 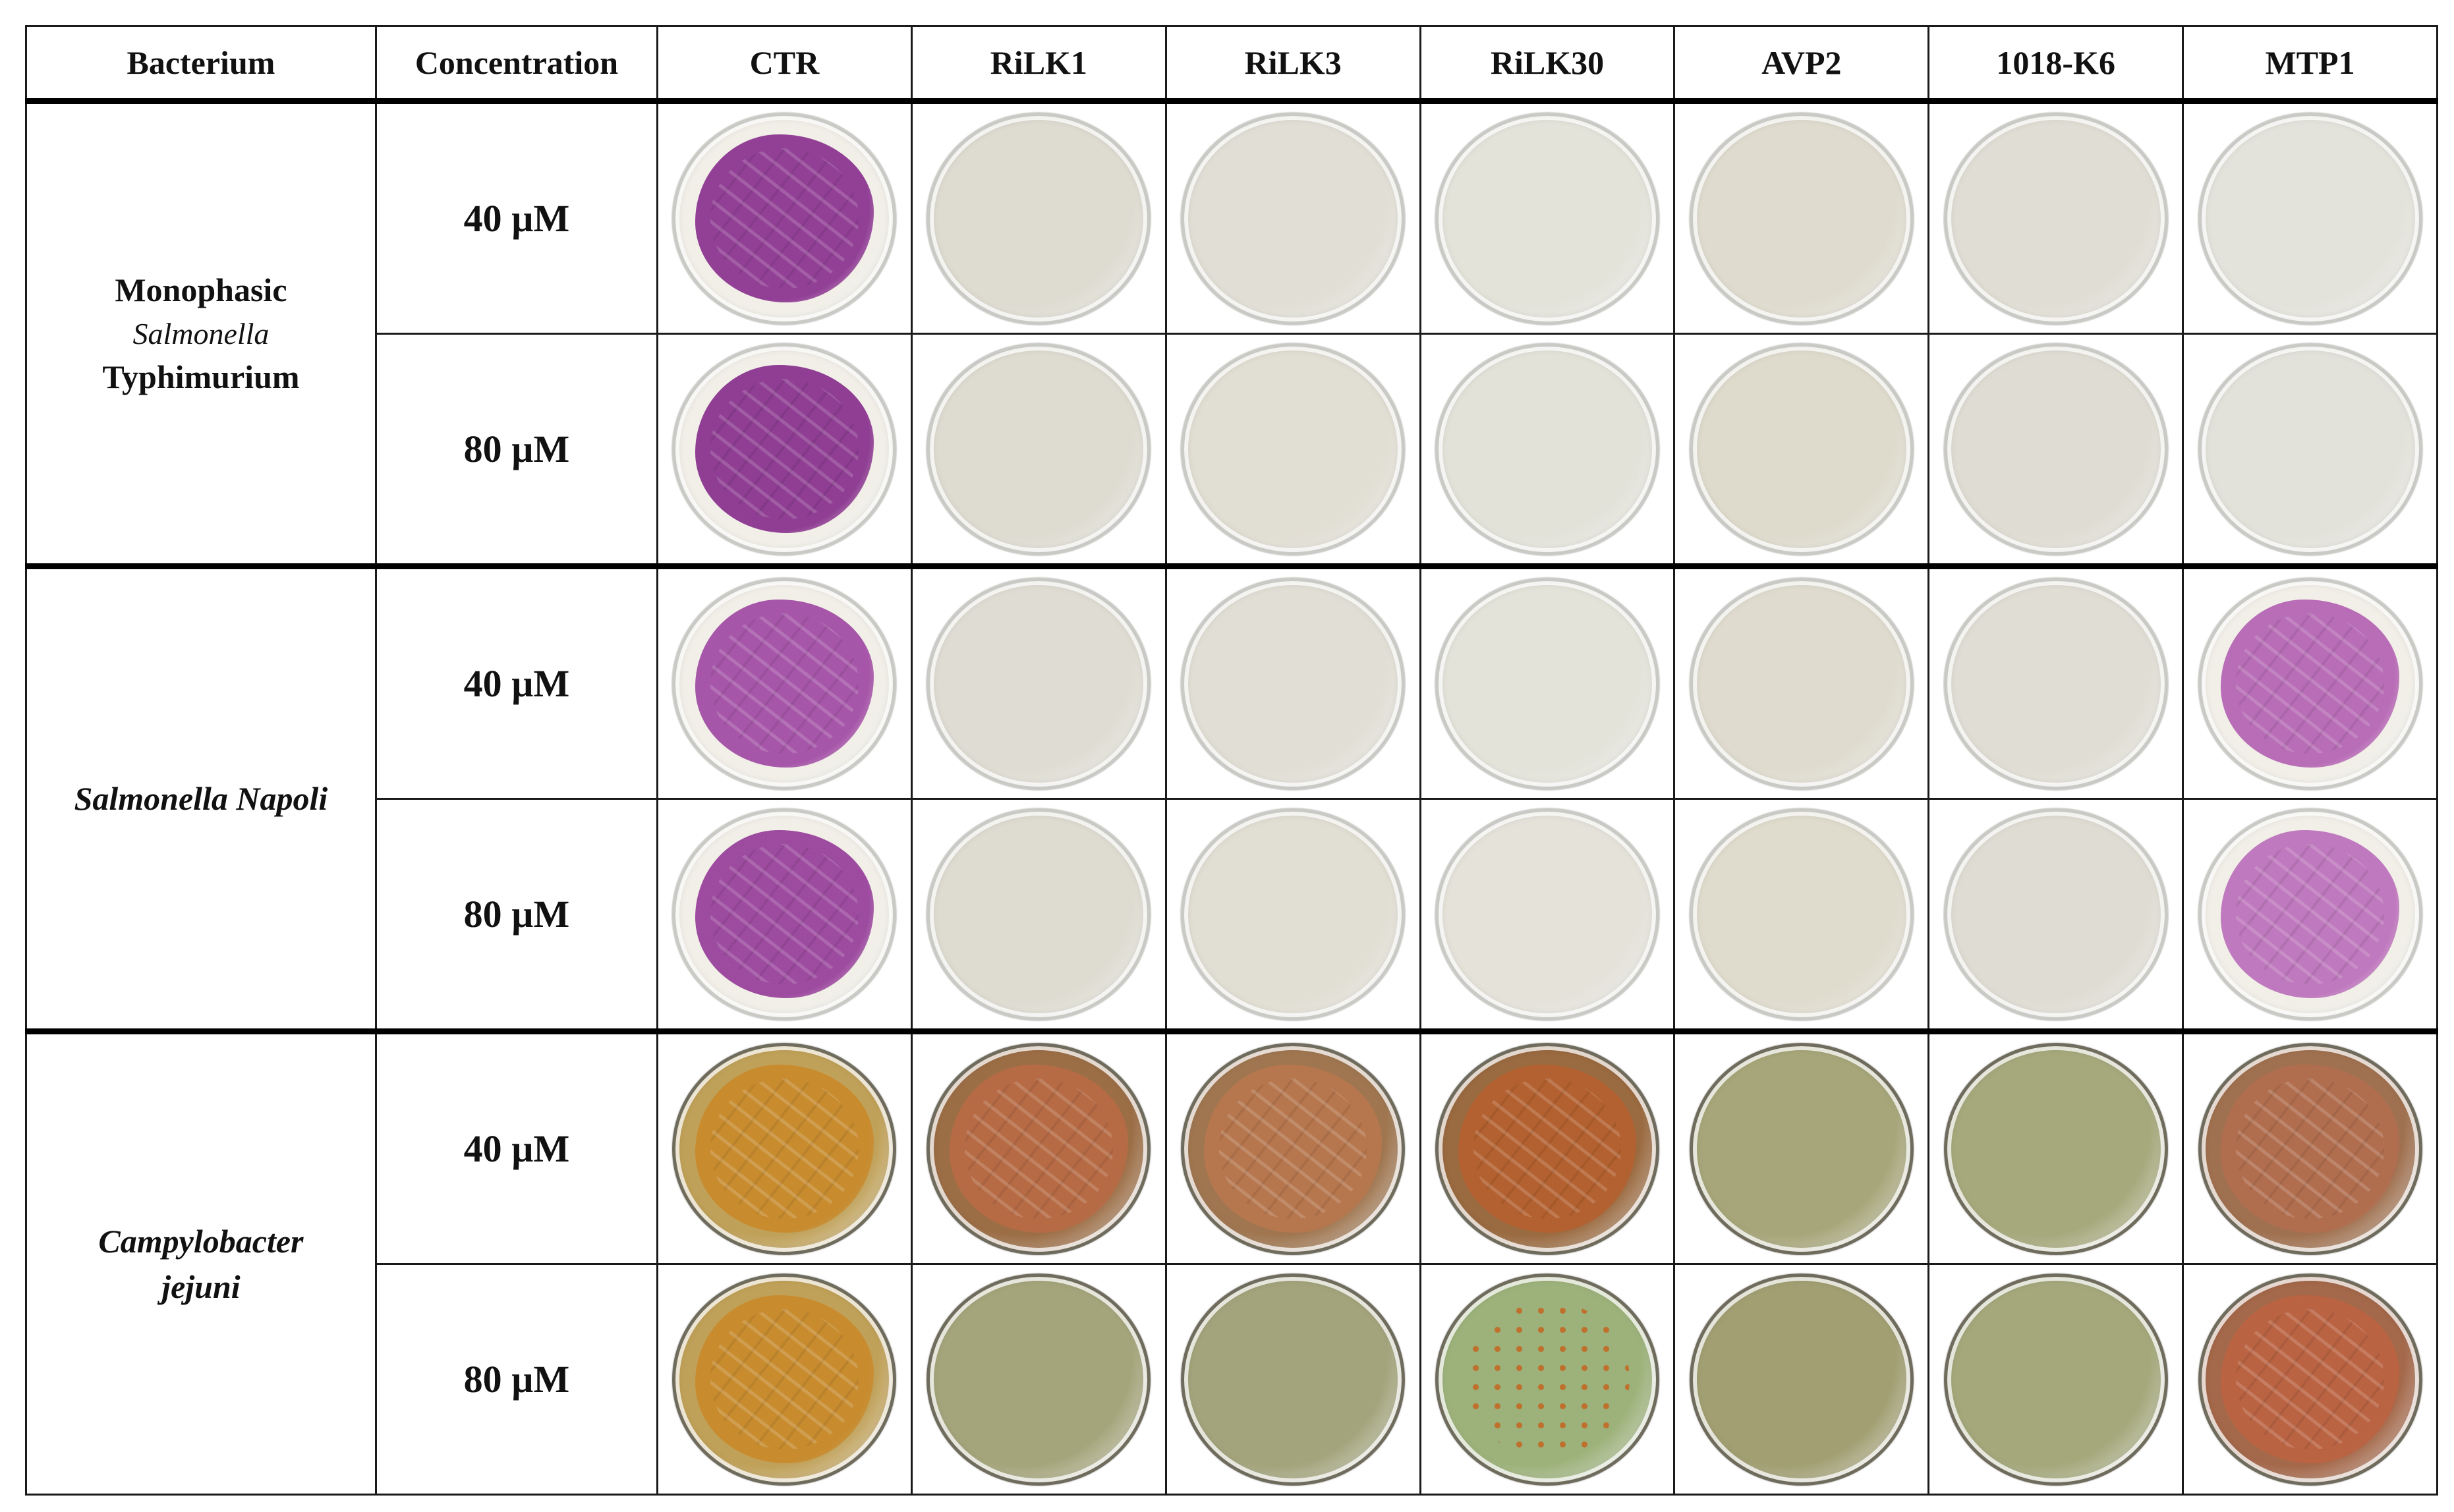 I want to click on bacterium-cell: Campylobacter jejuni, so click(x=201, y=1262).